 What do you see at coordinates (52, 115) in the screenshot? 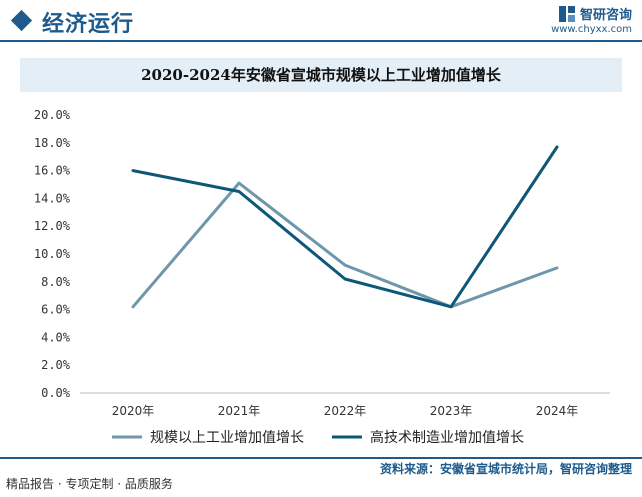
I see `y-tick-label: 20.0%` at bounding box center [52, 115].